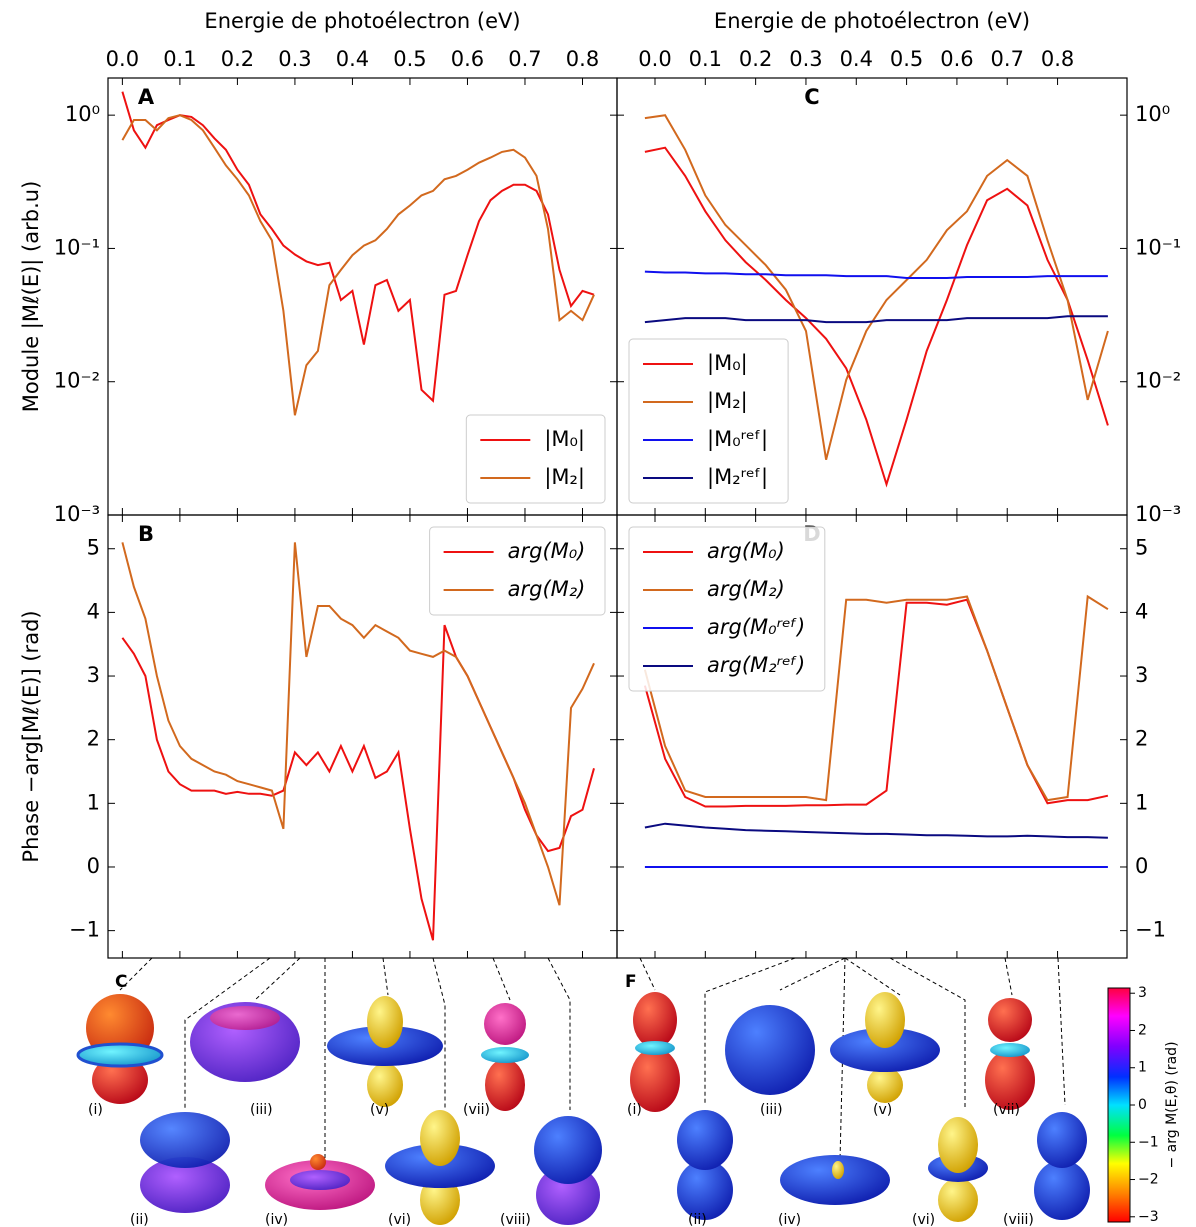 The width and height of the screenshot is (1196, 1227). Describe the element at coordinates (93, 739) in the screenshot. I see `y-tick-label: 2` at that location.